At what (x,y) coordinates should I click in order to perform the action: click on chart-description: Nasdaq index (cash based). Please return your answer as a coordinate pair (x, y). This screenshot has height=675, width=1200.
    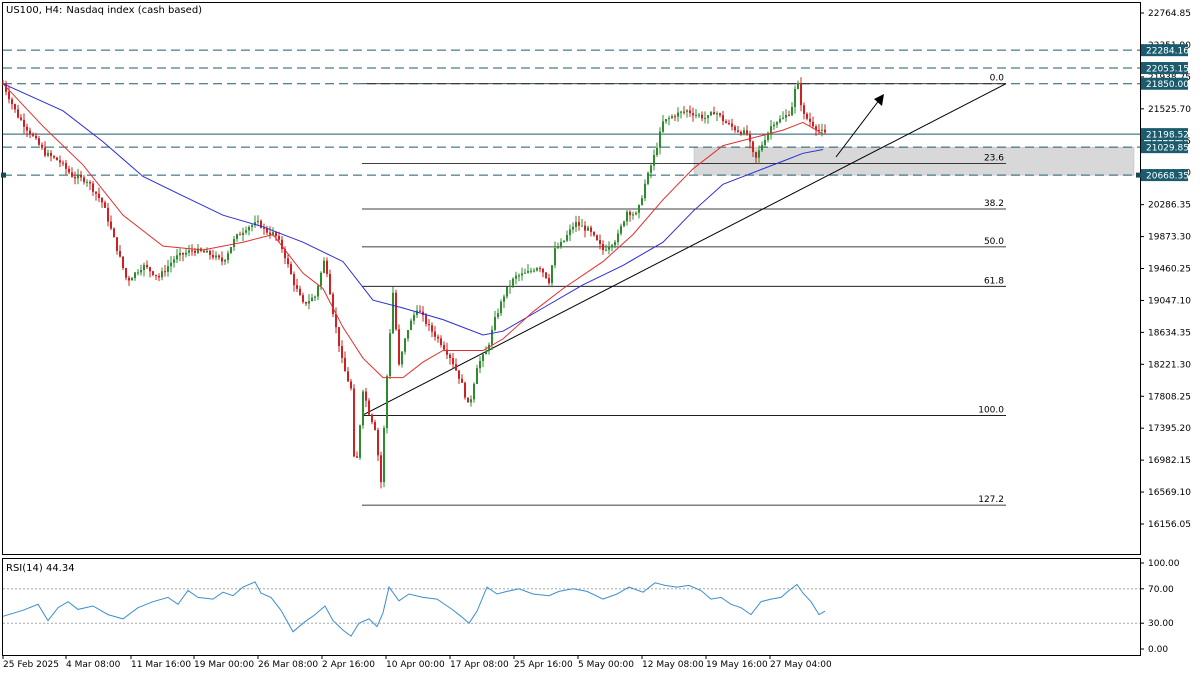
    Looking at the image, I should click on (134, 10).